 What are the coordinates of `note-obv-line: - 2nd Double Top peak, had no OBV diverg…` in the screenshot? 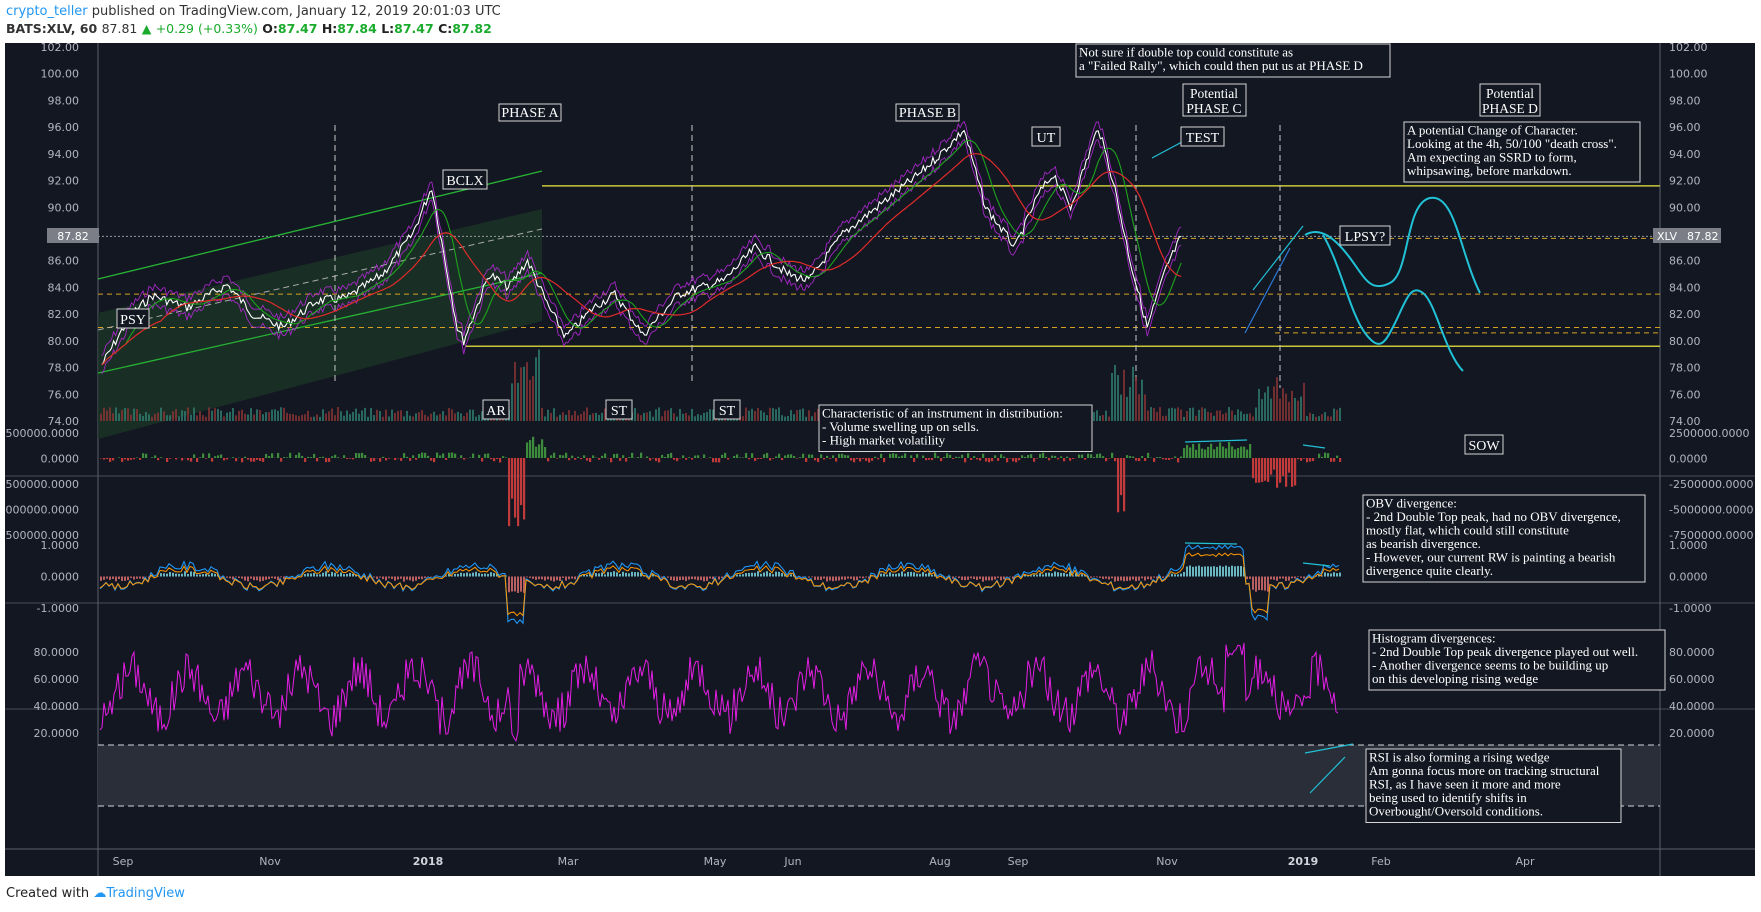 It's located at (1493, 516).